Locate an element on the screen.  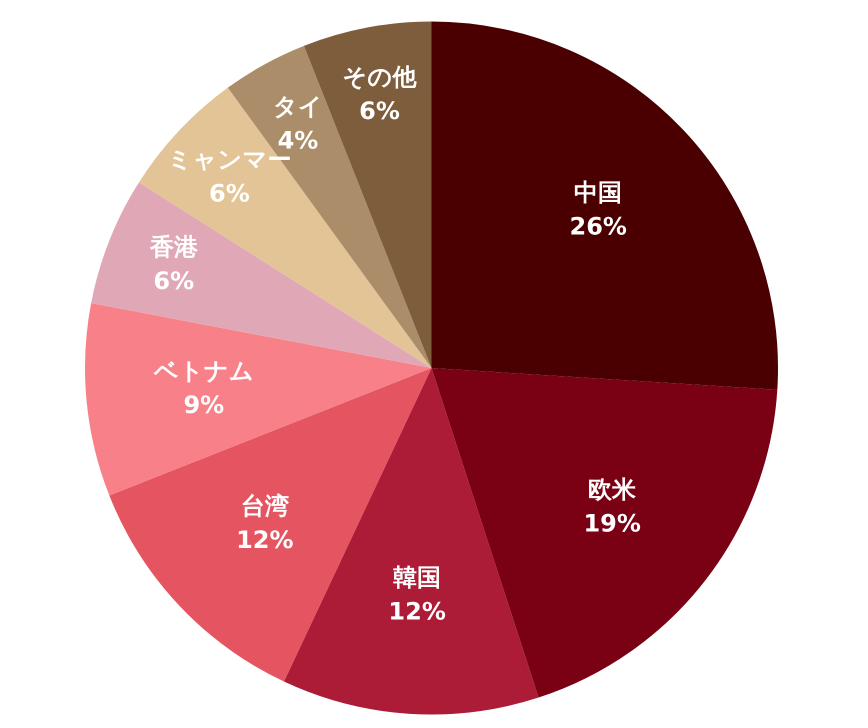
data-label: 19% is located at coordinates (612, 523).